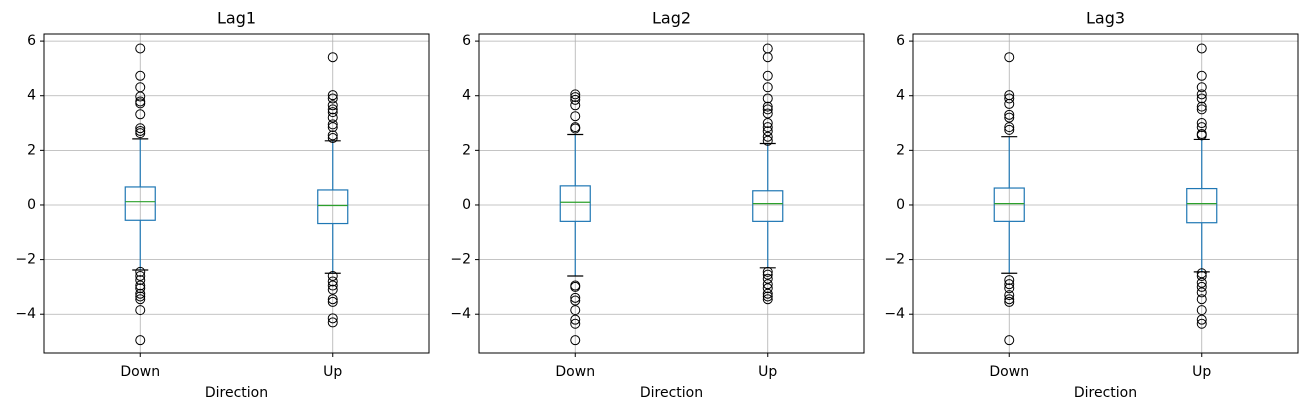 This screenshot has height=412, width=1308. What do you see at coordinates (671, 18) in the screenshot?
I see `chart-title: Lag2` at bounding box center [671, 18].